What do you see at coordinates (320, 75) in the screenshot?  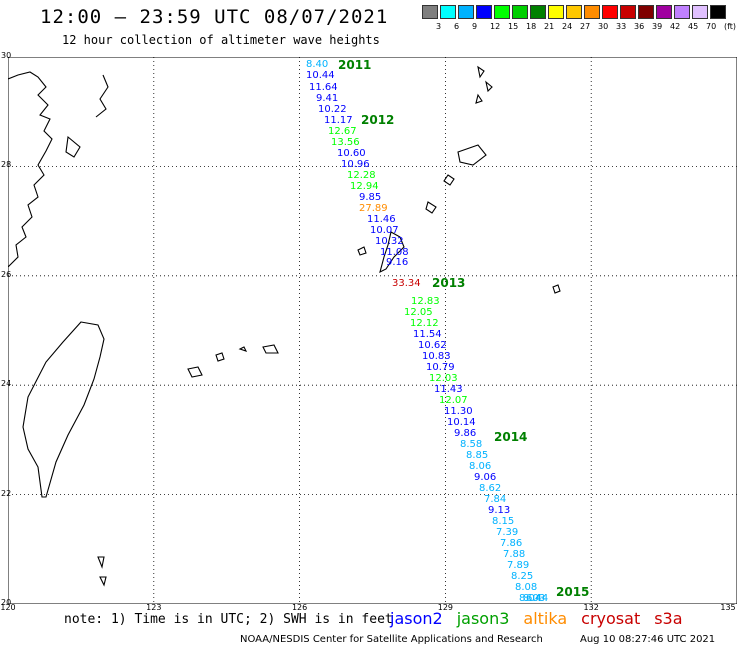 I see `wave-height-value: 10.44` at bounding box center [320, 75].